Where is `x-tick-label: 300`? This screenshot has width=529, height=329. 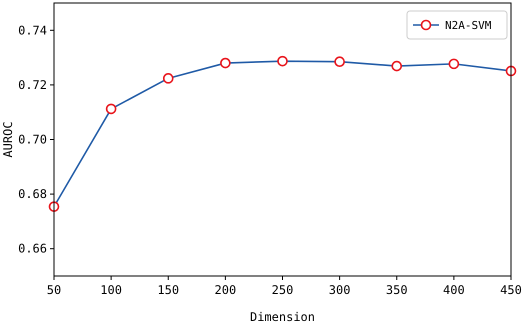 x-tick-label: 300 is located at coordinates (339, 290).